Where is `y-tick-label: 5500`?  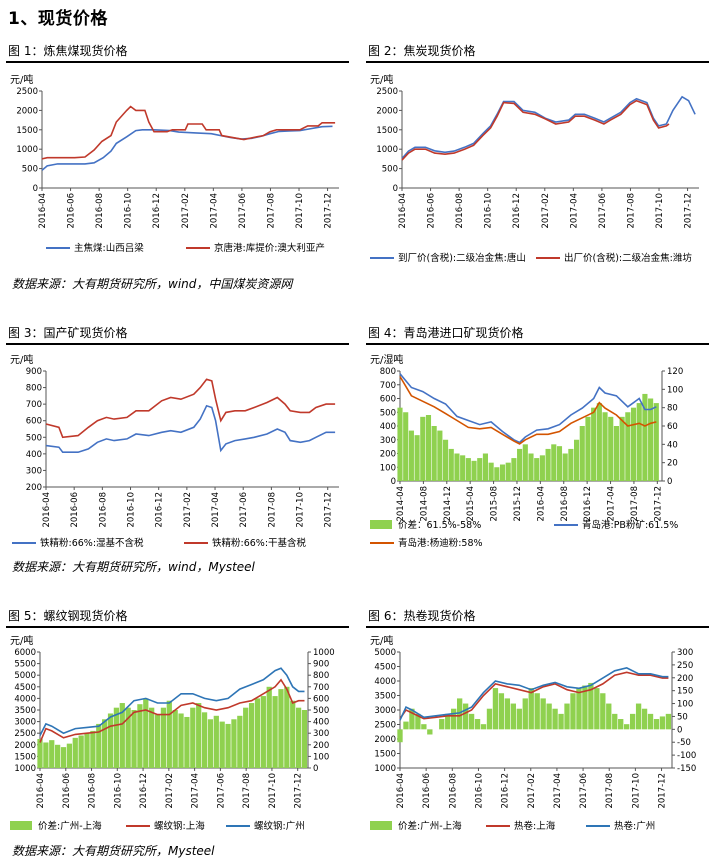 y-tick-label: 5500 is located at coordinates (25, 665).